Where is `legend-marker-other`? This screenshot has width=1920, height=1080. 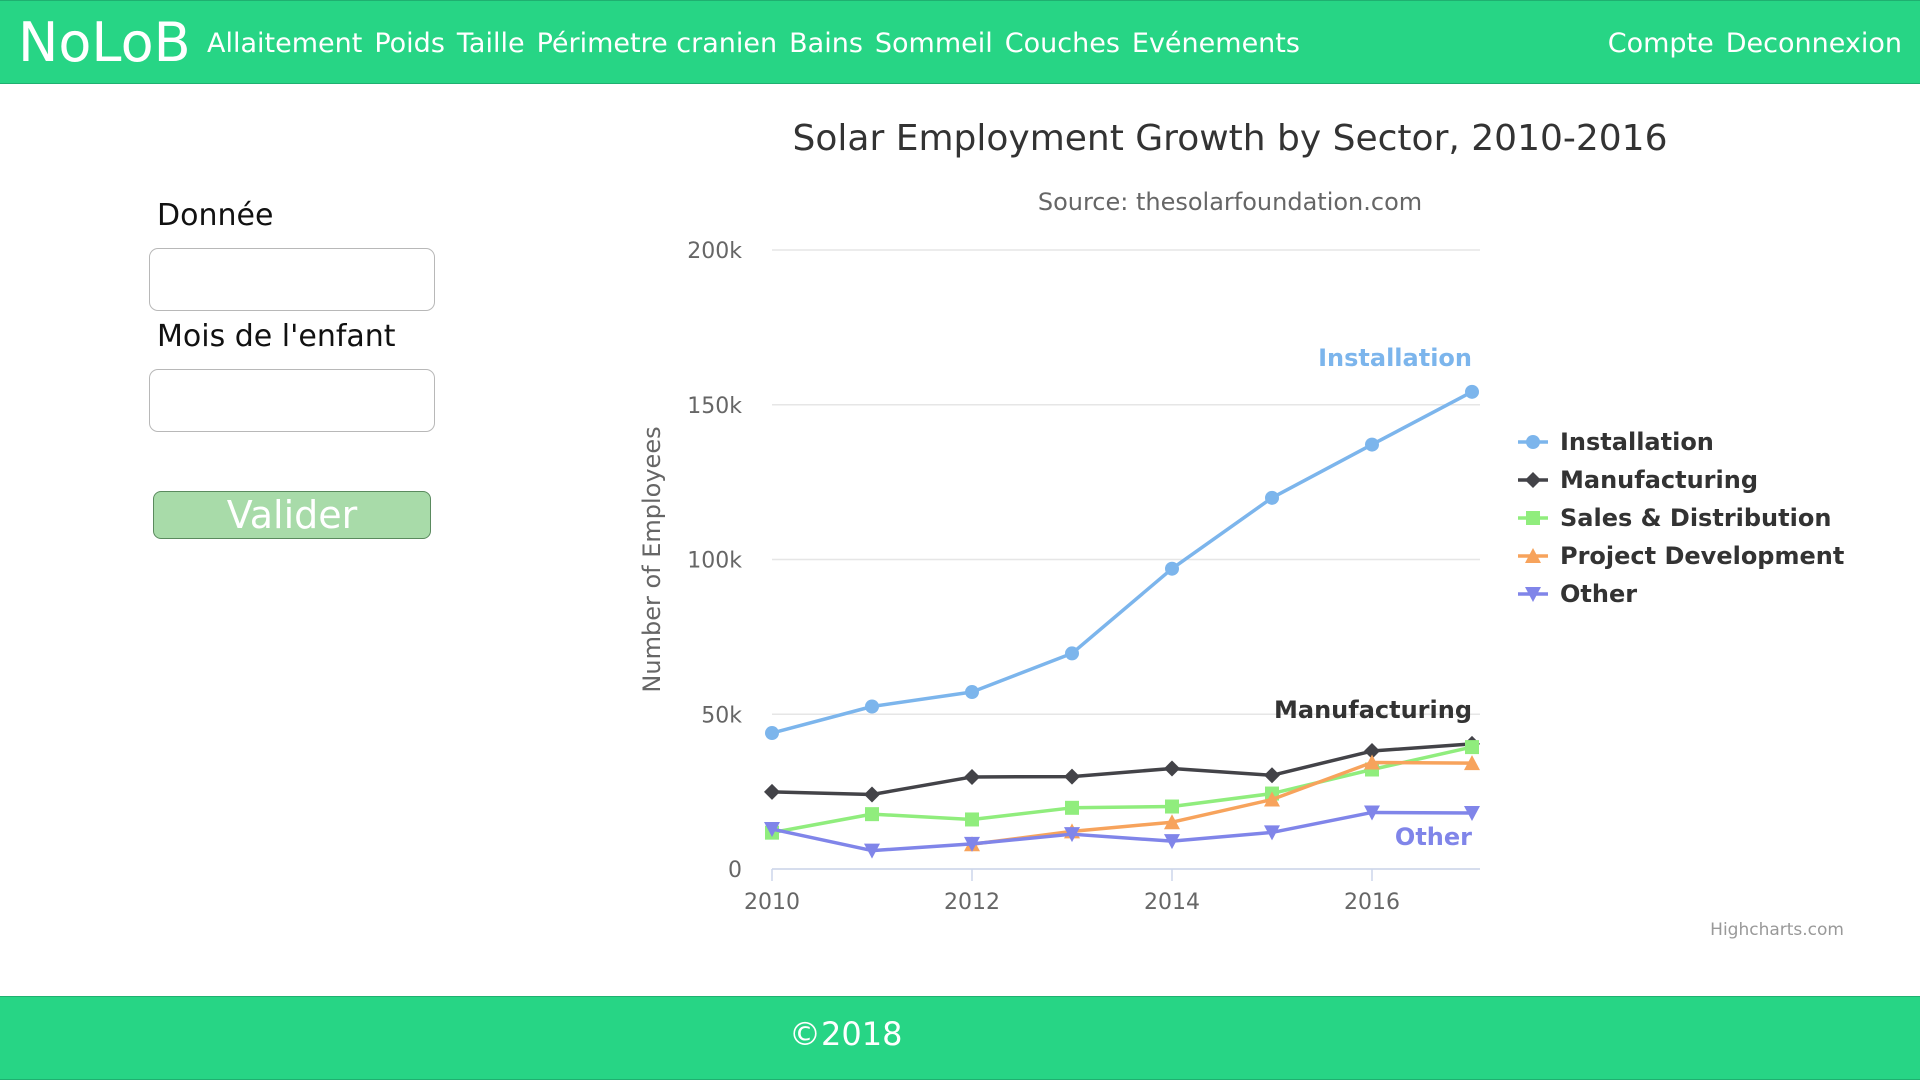 legend-marker-other is located at coordinates (1533, 594).